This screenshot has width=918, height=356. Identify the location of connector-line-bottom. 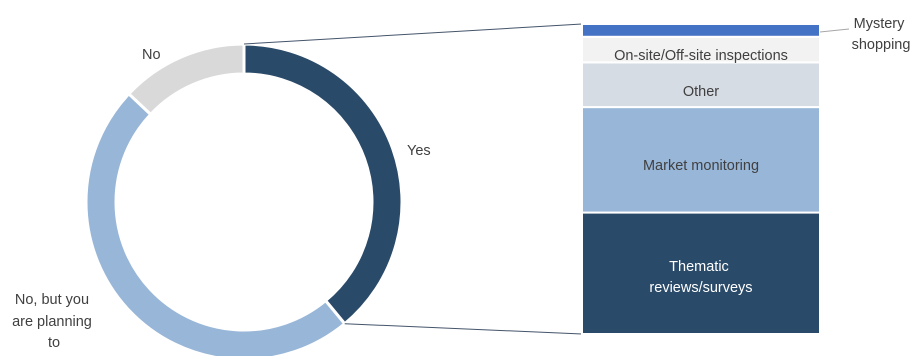
(463, 329).